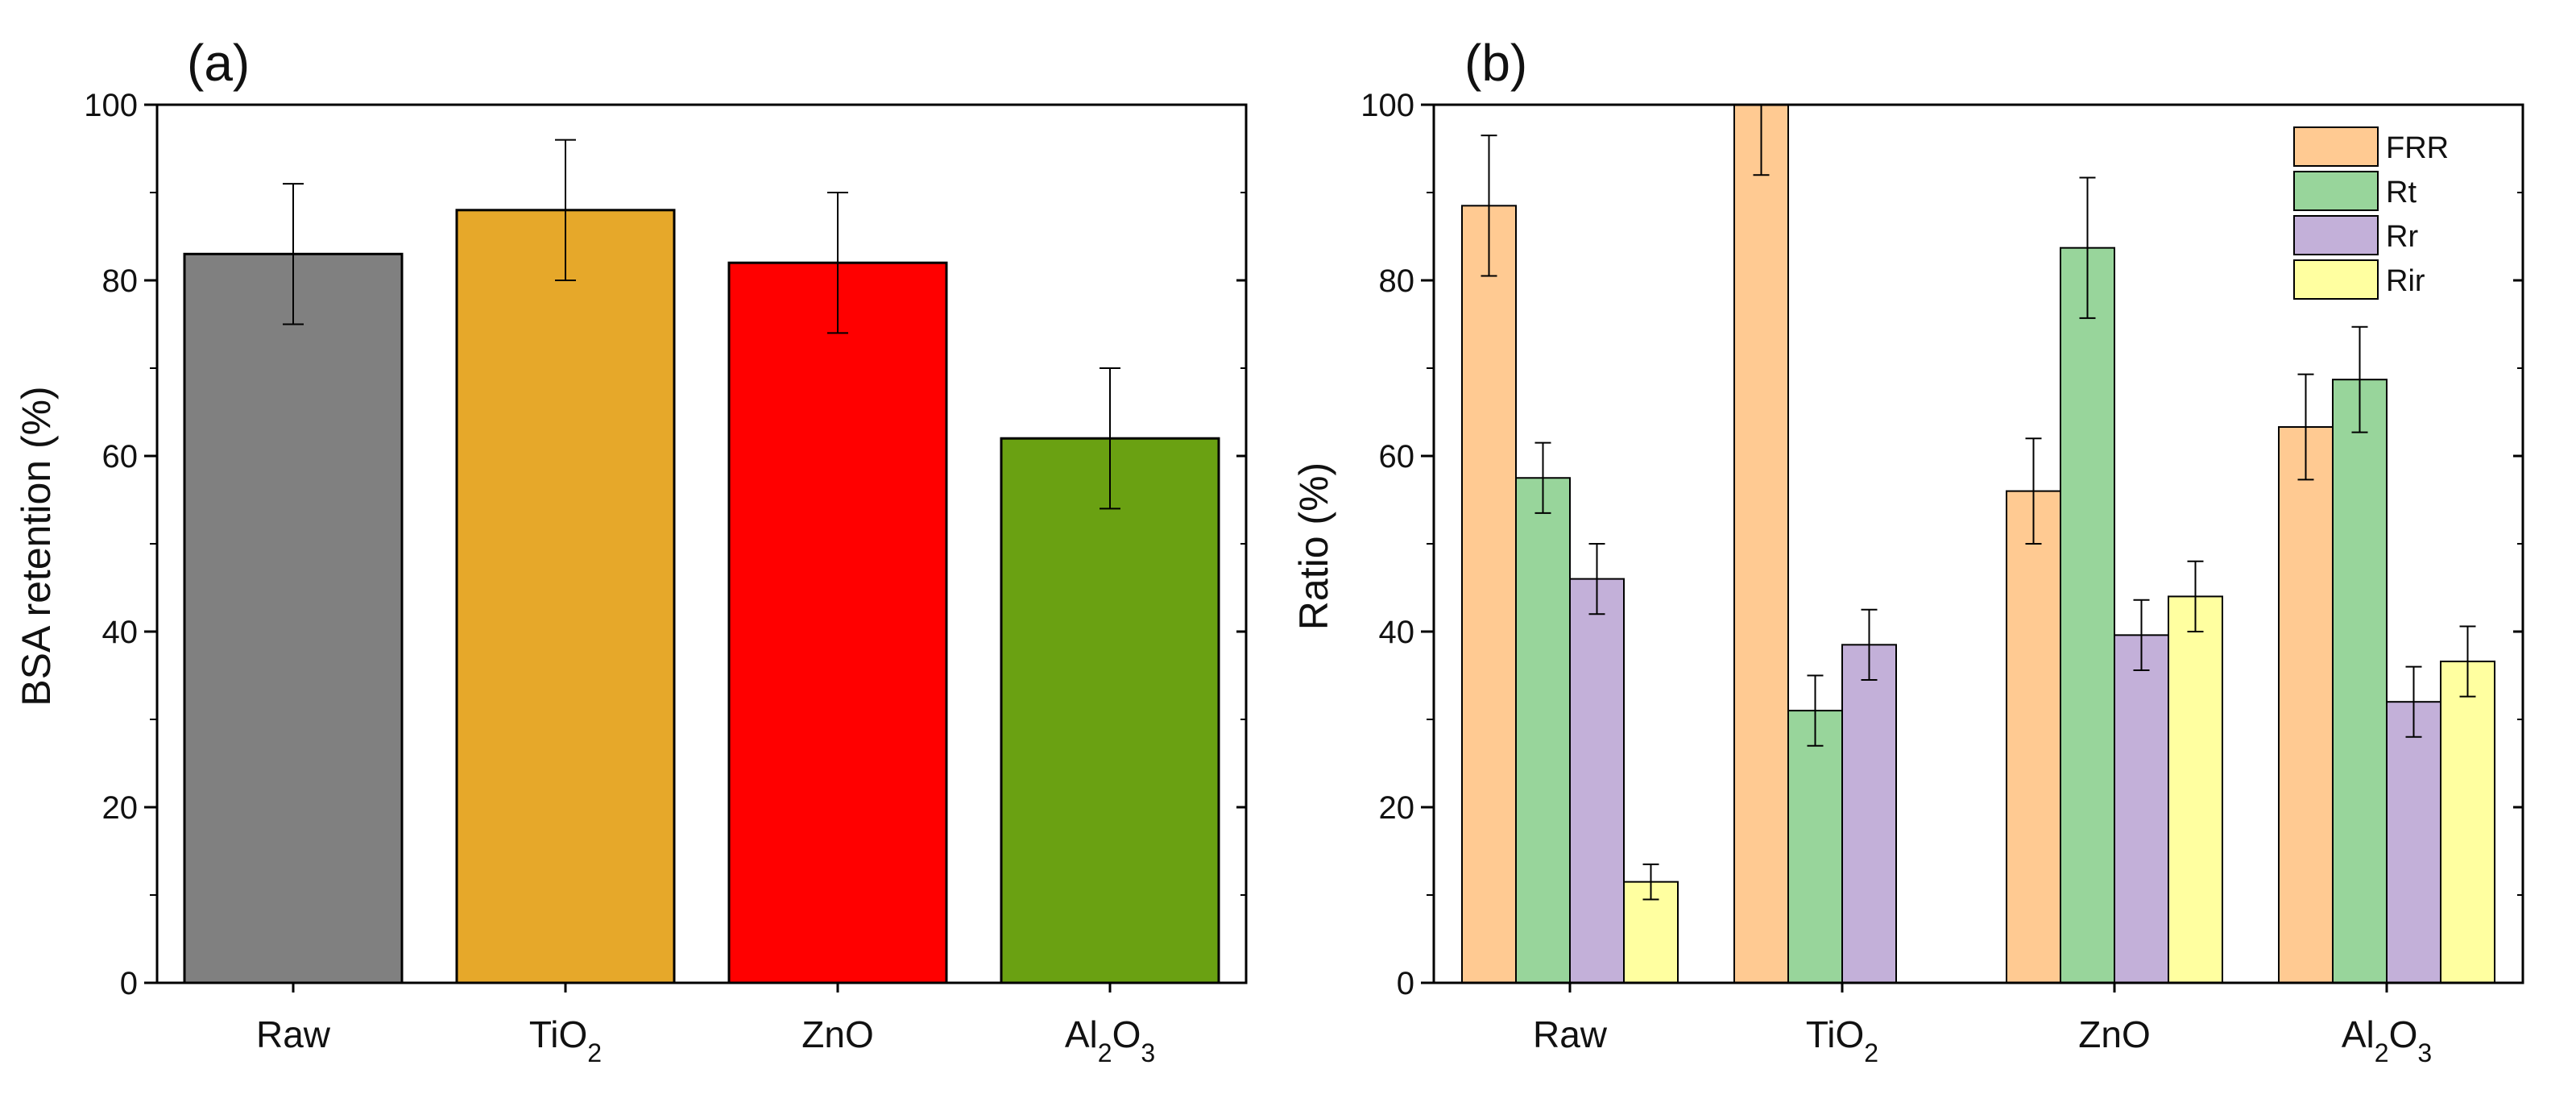  Describe the element at coordinates (218, 63) in the screenshot. I see `panel-a-label: (a)` at that location.